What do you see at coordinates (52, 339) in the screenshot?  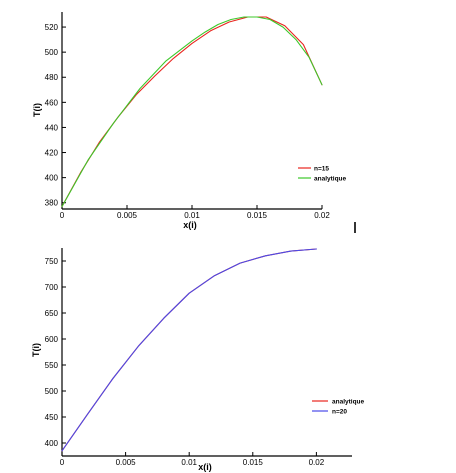 I see `y-tick-label: 600` at bounding box center [52, 339].